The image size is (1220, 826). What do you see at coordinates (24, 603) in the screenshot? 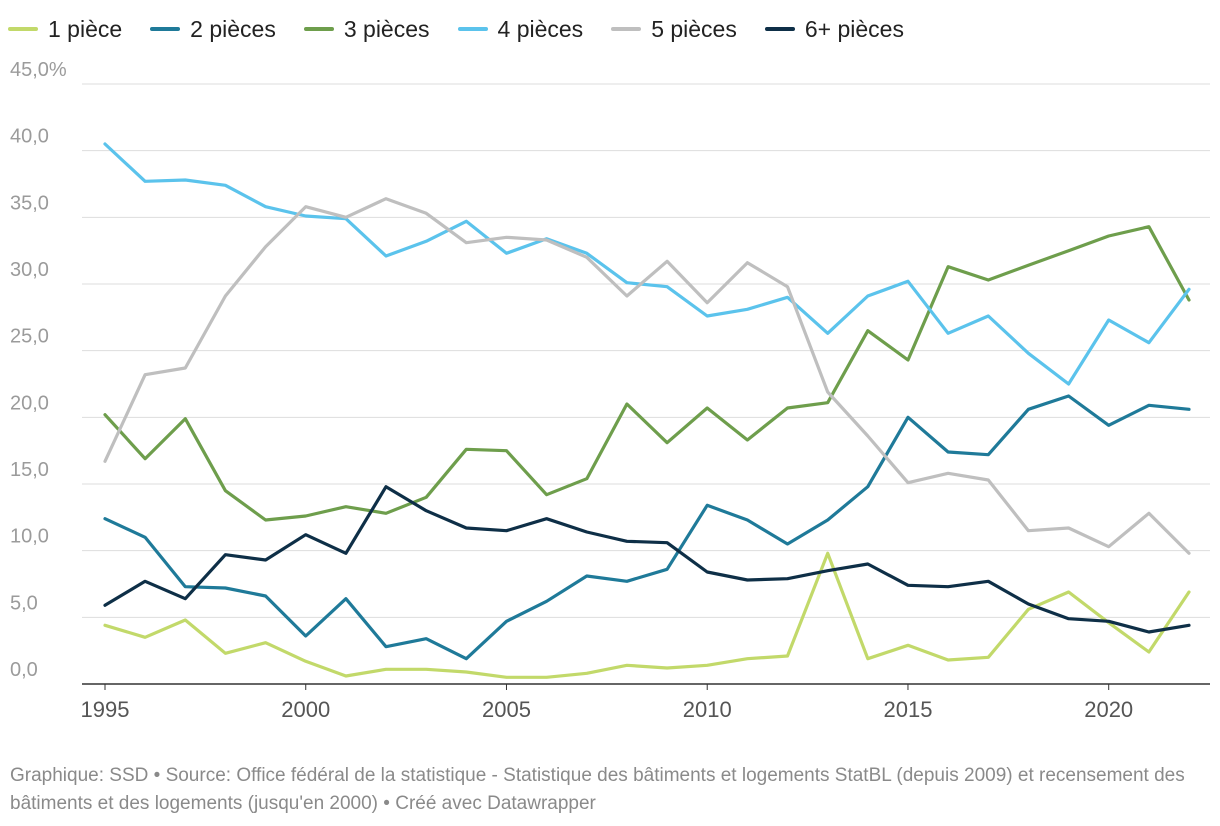
I see `y-tick-label: 5,0` at bounding box center [24, 603].